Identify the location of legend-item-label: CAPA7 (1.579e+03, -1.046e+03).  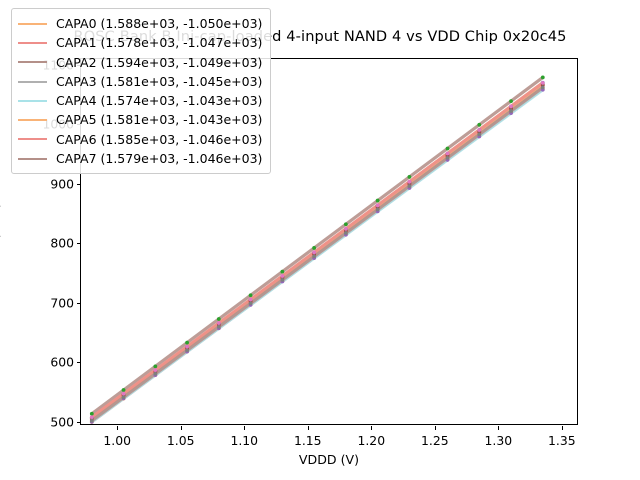
(159, 159).